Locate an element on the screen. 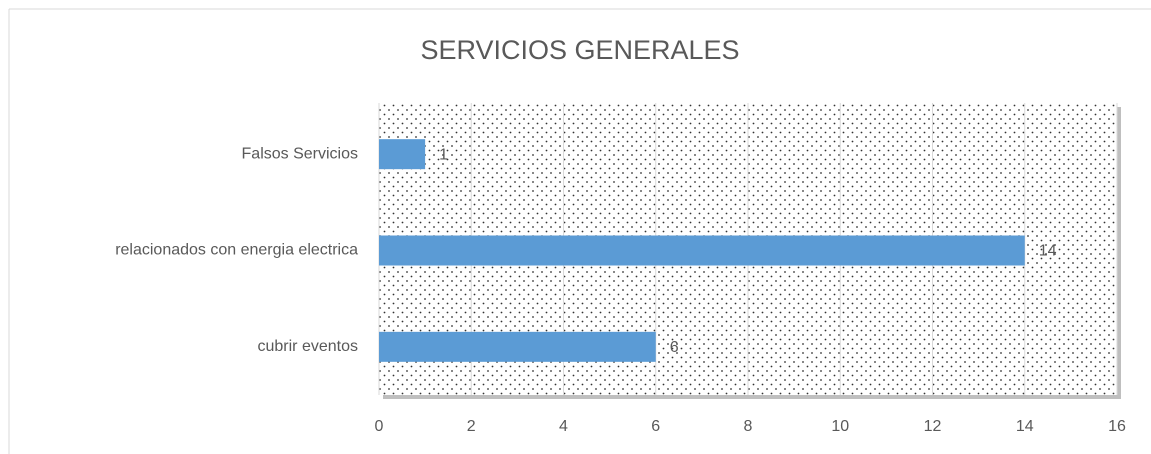 This screenshot has height=454, width=1151. data-label: 14 is located at coordinates (1048, 251).